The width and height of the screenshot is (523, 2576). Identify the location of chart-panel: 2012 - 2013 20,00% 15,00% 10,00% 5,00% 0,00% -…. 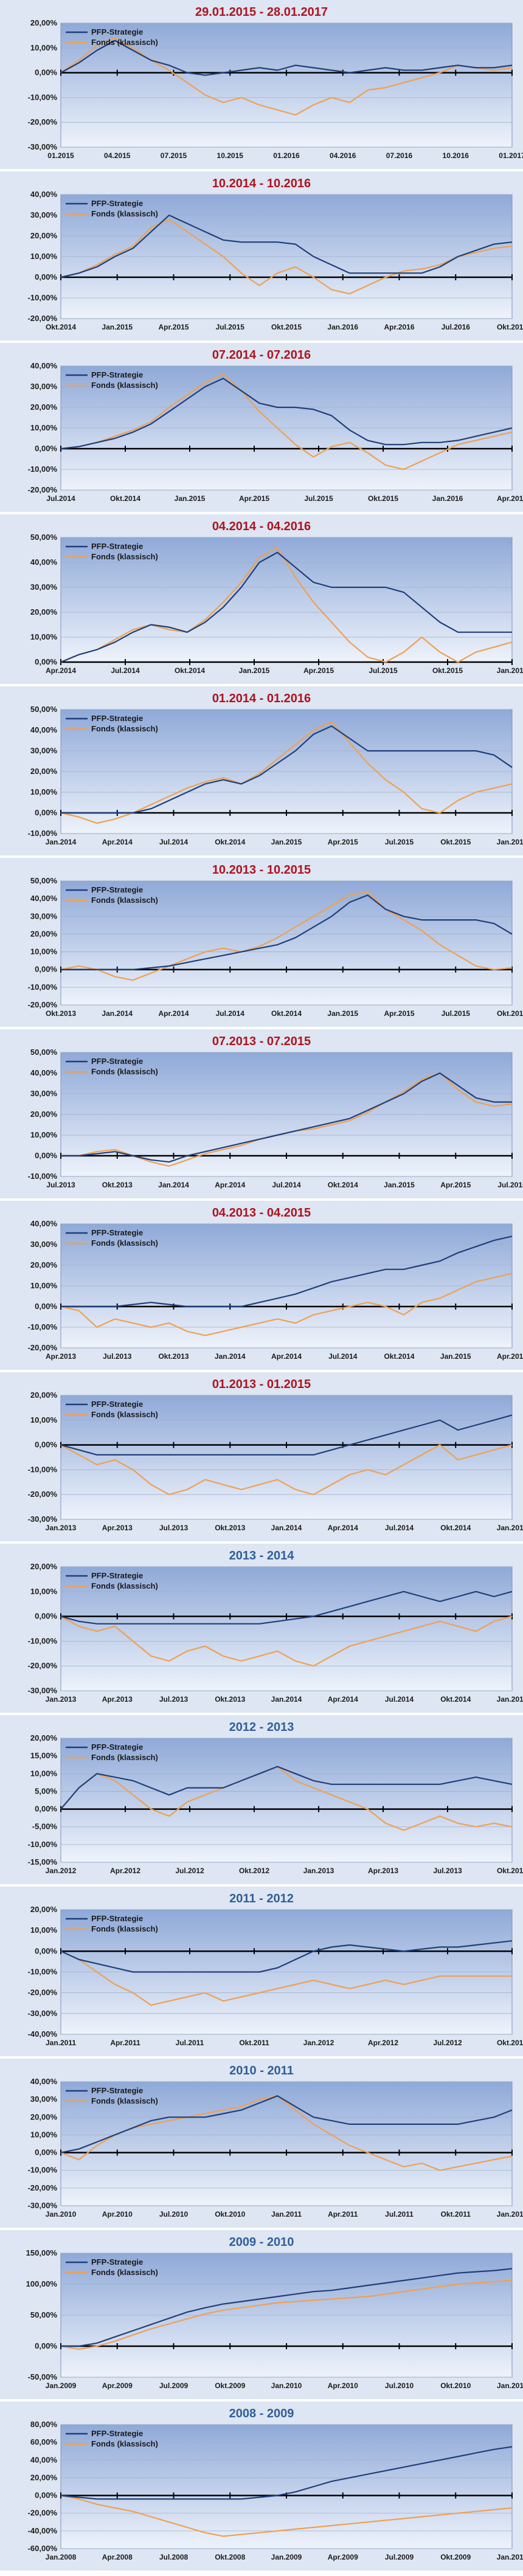
(261, 1801).